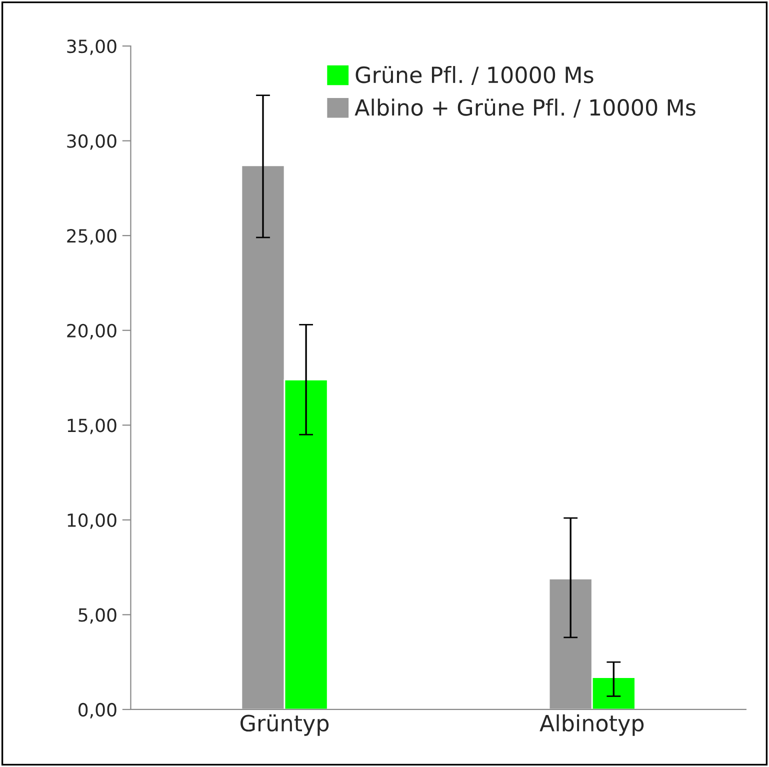 The height and width of the screenshot is (767, 769). What do you see at coordinates (91, 332) in the screenshot?
I see `y-tick-label: 20,00` at bounding box center [91, 332].